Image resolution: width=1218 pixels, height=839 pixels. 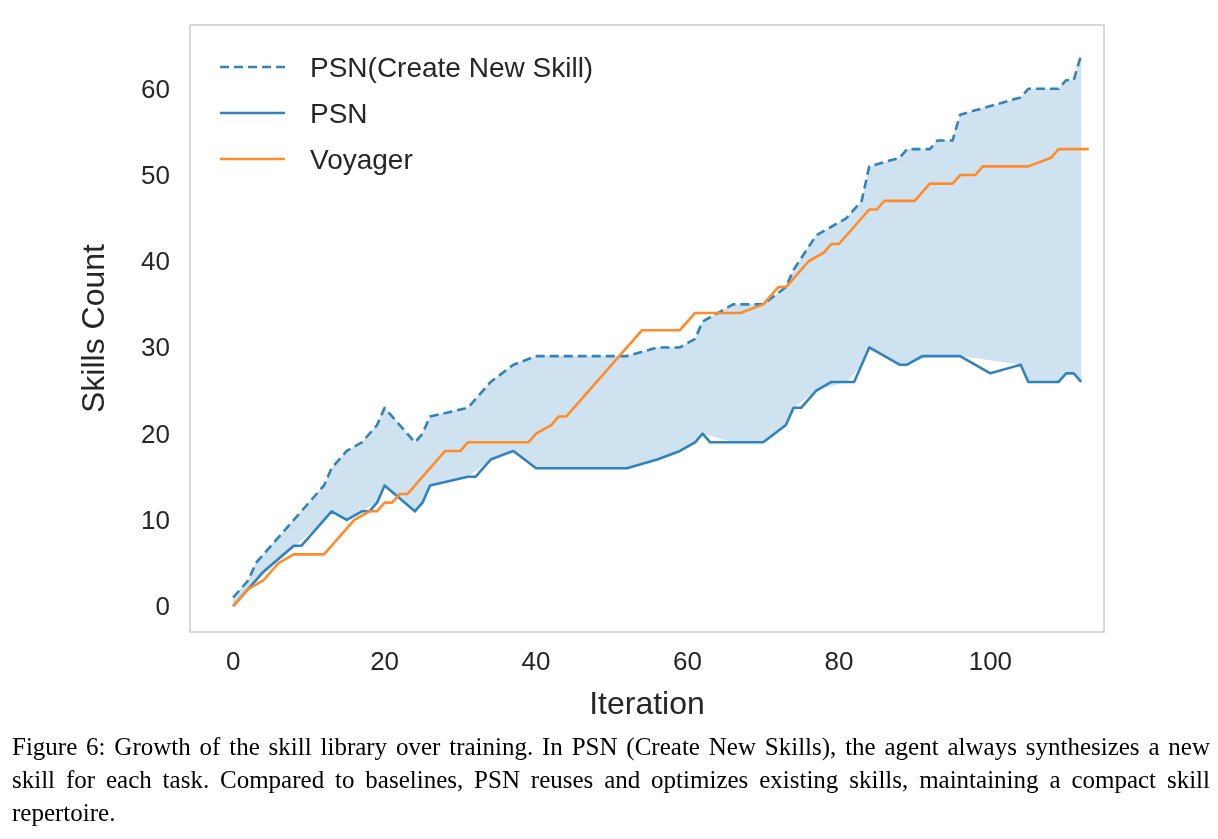 I want to click on x-tick-label: 100, so click(x=990, y=661).